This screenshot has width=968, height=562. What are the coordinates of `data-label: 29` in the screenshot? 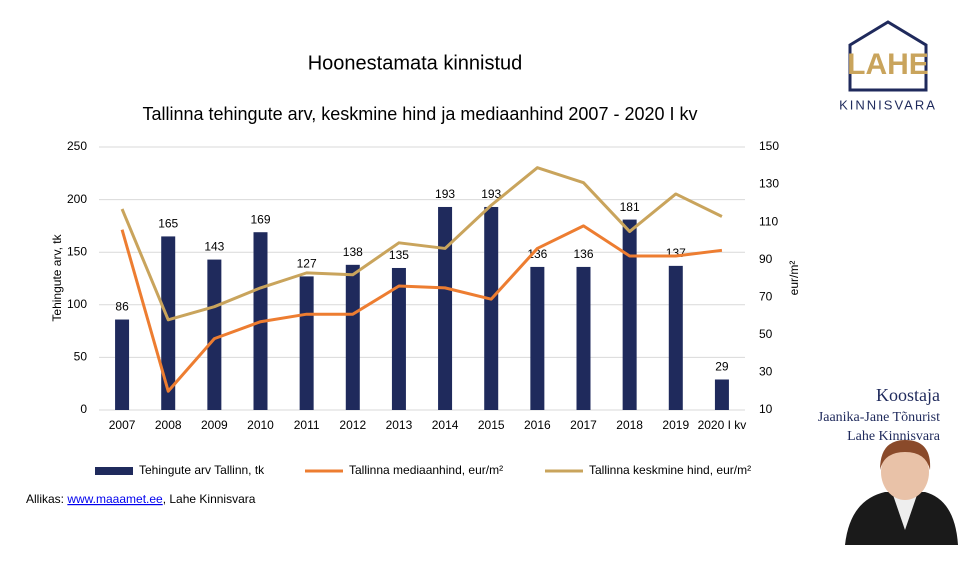 It's located at (722, 367).